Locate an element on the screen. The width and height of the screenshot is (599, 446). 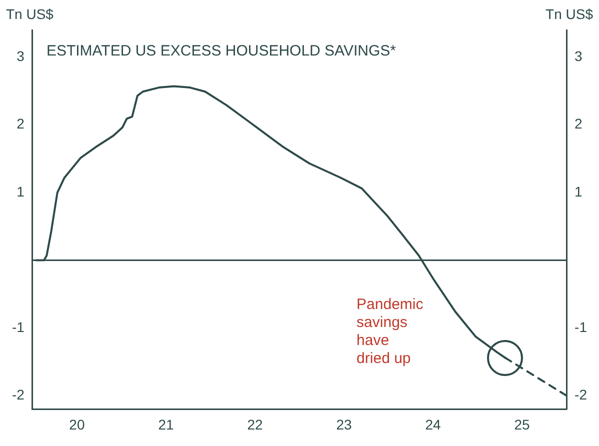
y-tick-label: 3 is located at coordinates (20, 56).